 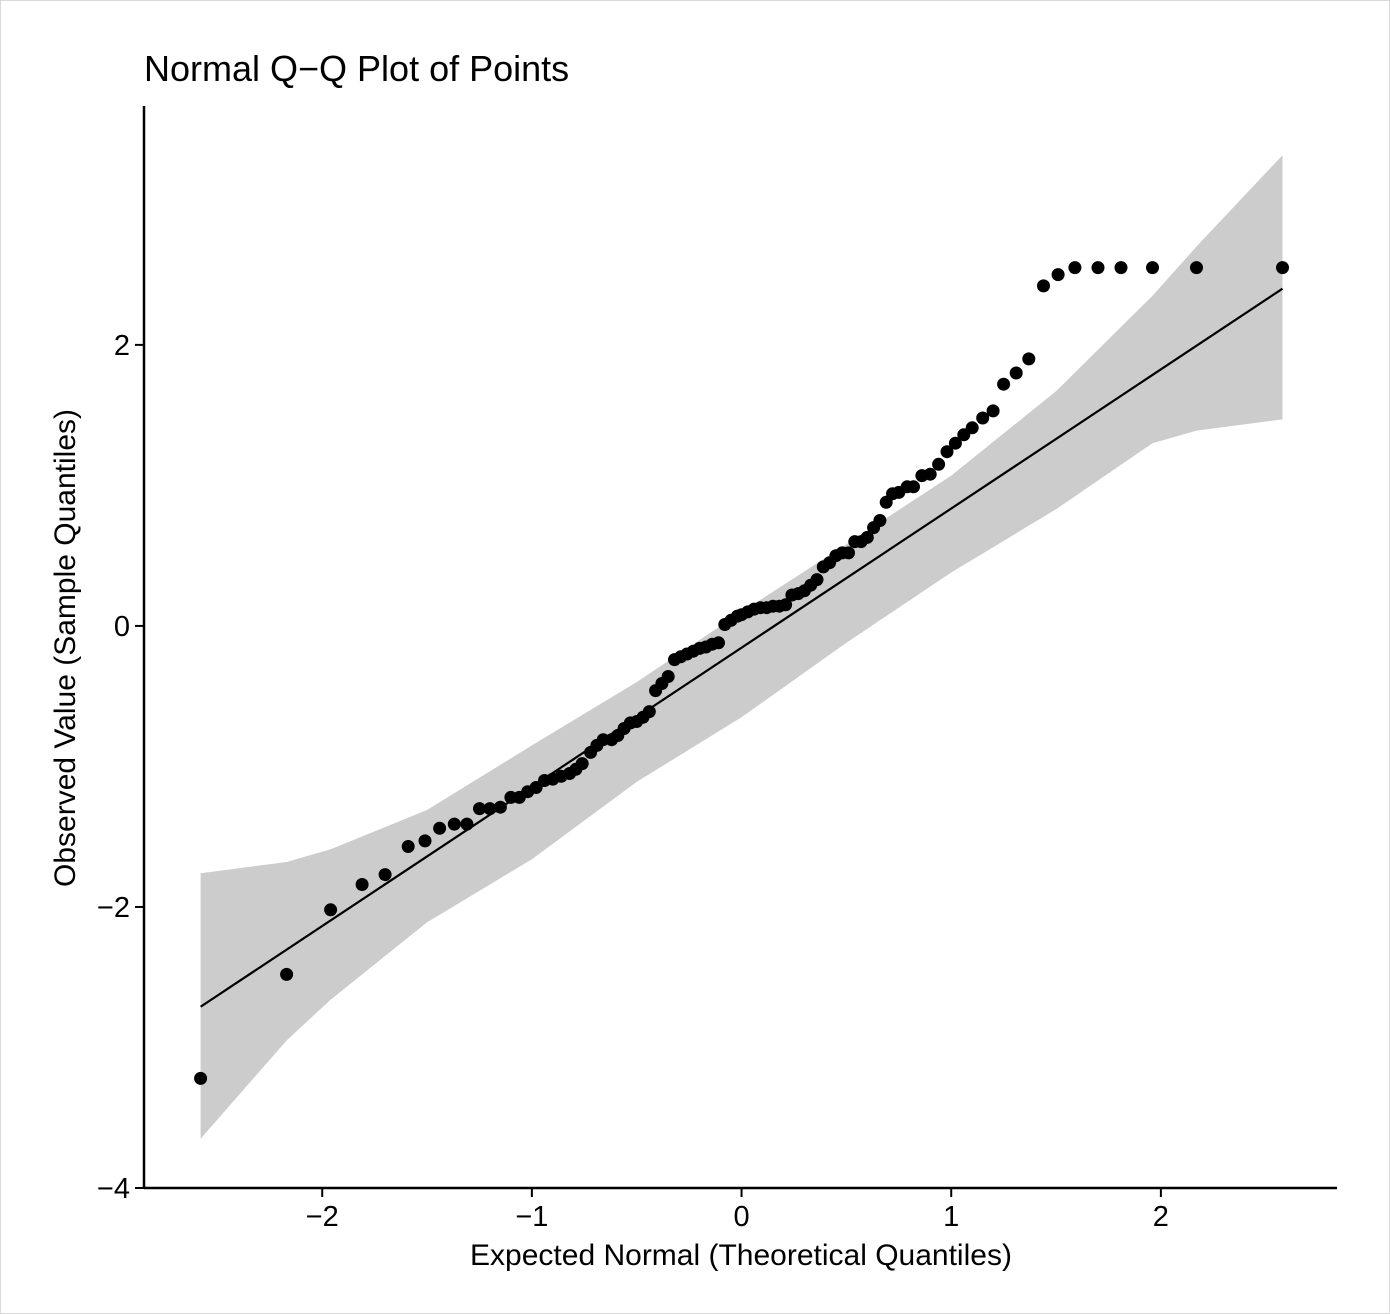 I want to click on x-tick-label: 1, so click(x=951, y=1217).